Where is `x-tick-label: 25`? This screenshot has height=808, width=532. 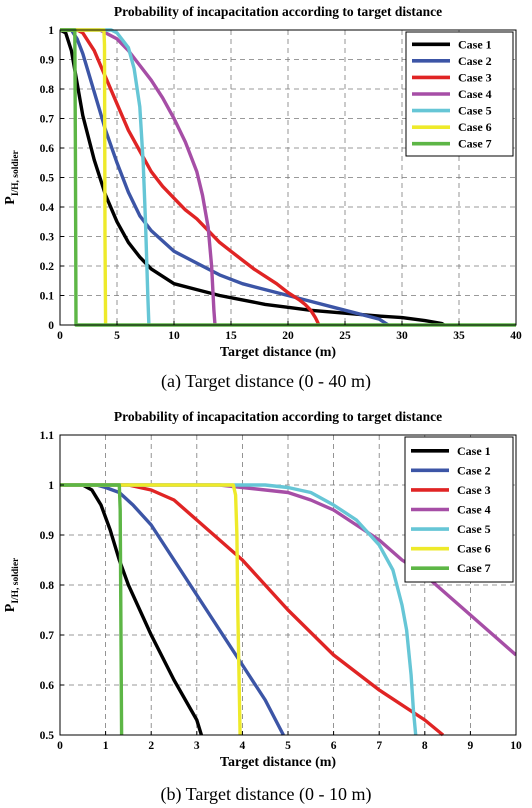 x-tick-label: 25 is located at coordinates (345, 336).